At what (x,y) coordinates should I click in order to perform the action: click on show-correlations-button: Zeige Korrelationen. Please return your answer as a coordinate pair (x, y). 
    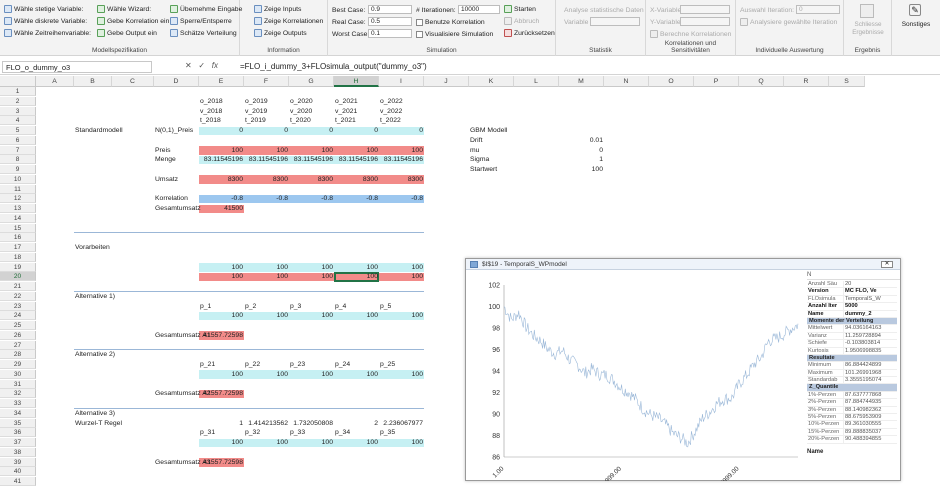
    Looking at the image, I should click on (288, 21).